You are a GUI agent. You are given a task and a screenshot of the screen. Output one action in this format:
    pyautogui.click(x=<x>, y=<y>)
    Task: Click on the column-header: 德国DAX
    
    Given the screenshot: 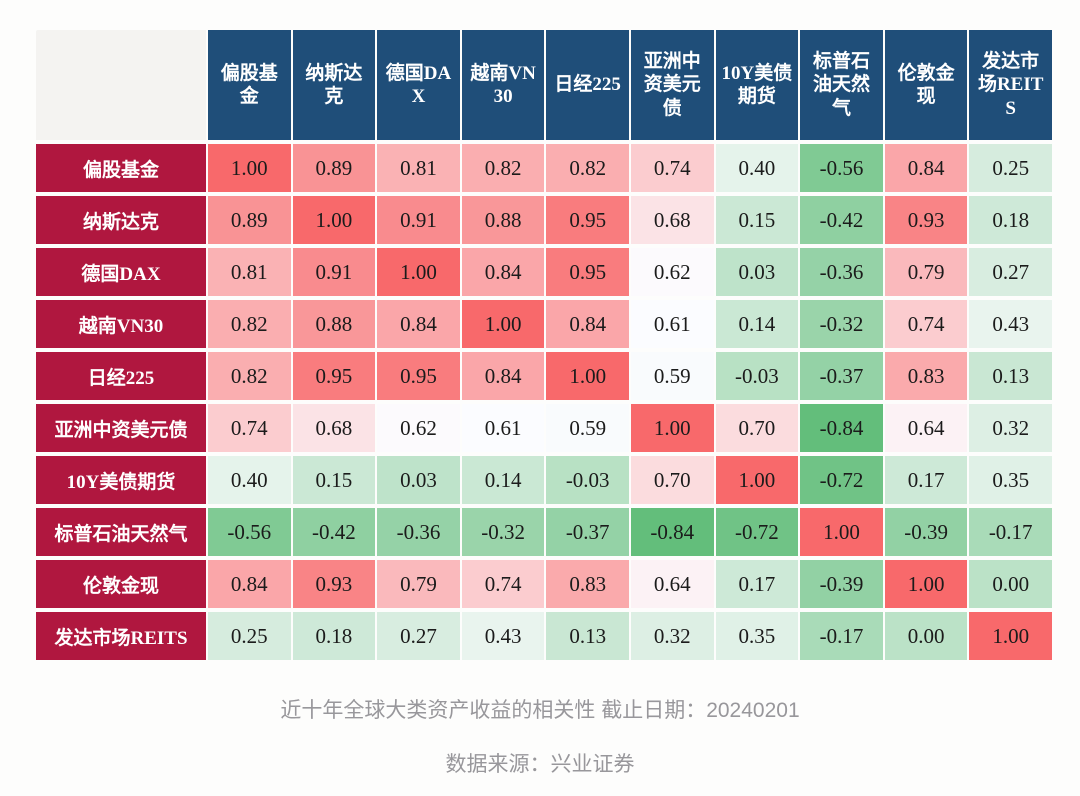 What is the action you would take?
    pyautogui.click(x=418, y=85)
    